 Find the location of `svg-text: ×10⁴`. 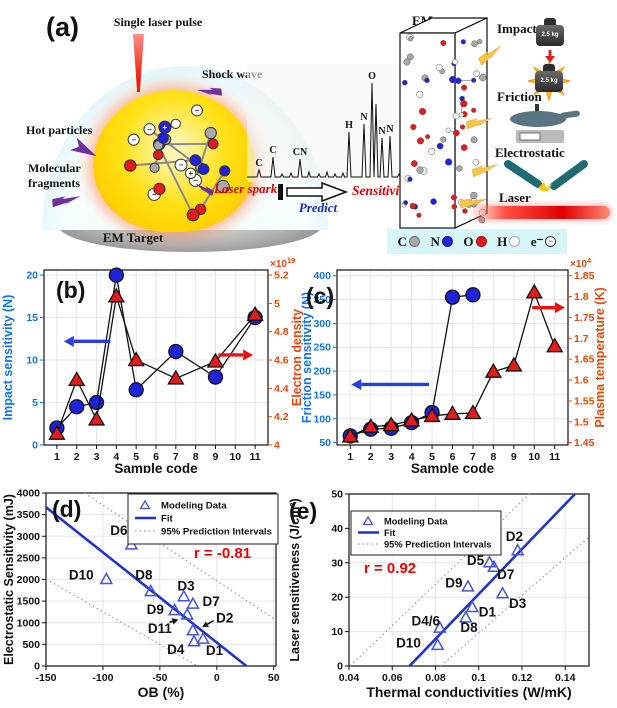

svg-text: ×10⁴ is located at coordinates (581, 264).